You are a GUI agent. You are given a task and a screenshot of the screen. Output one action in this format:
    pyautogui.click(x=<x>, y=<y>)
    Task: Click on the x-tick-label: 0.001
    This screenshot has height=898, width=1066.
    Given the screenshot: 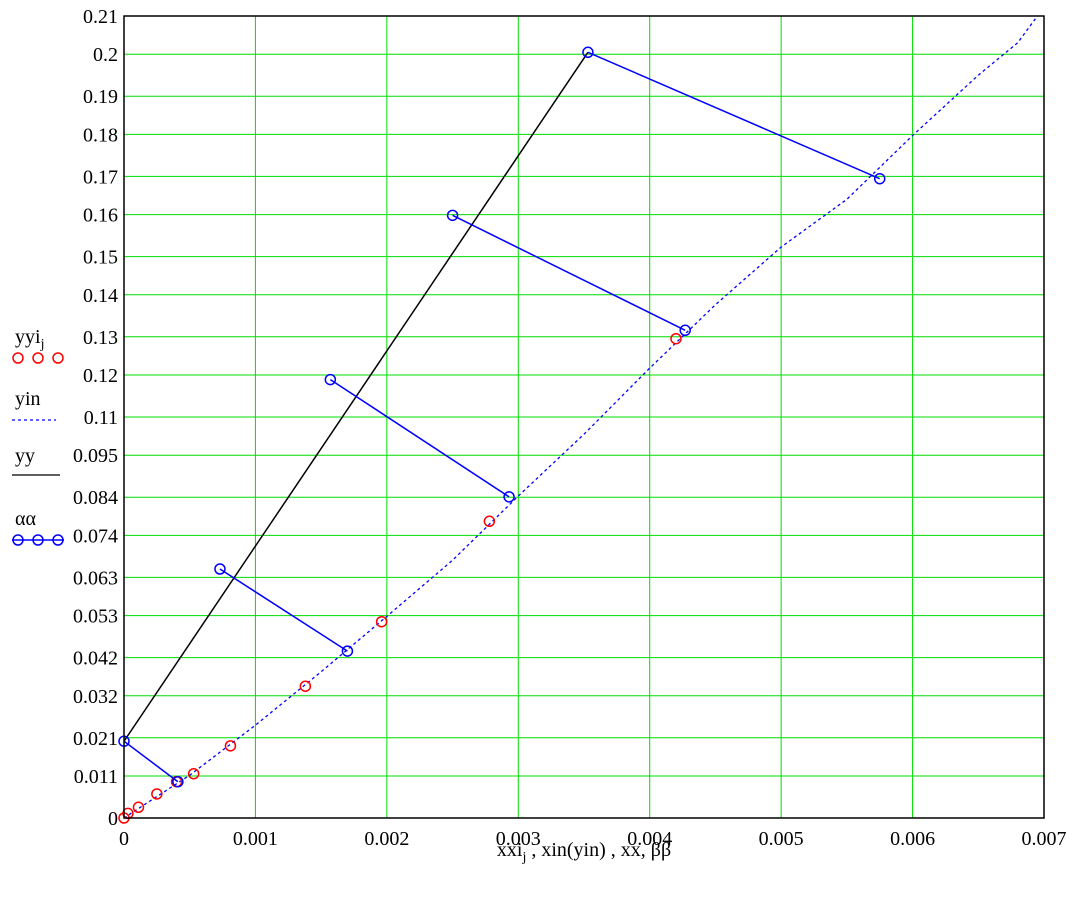 What is the action you would take?
    pyautogui.click(x=255, y=839)
    